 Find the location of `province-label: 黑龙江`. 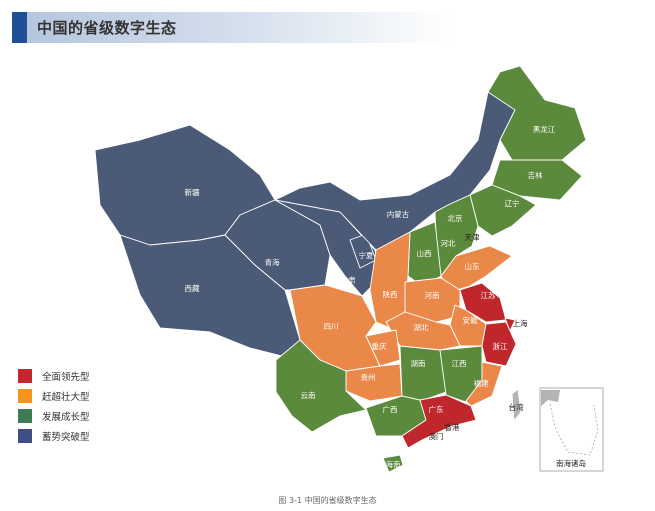

province-label: 黑龙江 is located at coordinates (544, 129).